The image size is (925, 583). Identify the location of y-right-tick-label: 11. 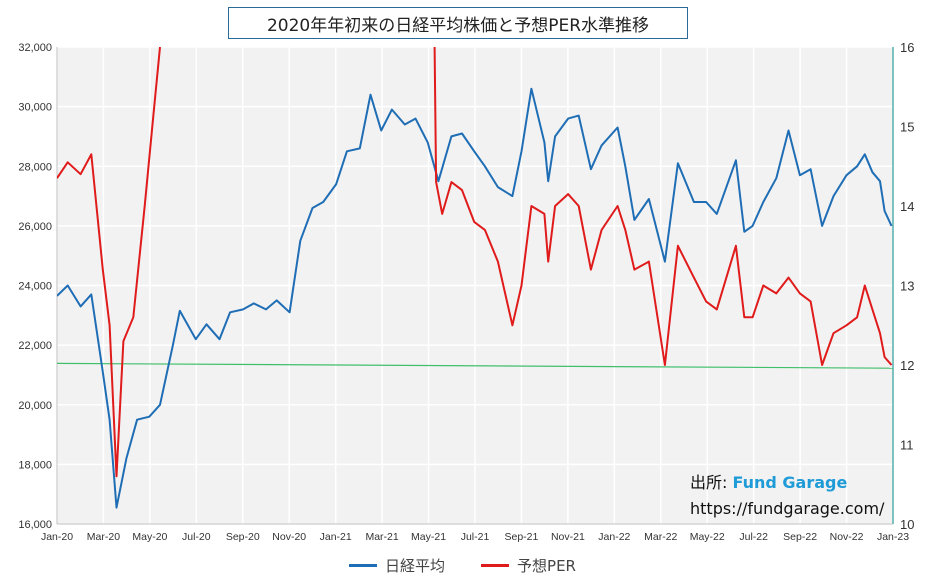
(907, 445).